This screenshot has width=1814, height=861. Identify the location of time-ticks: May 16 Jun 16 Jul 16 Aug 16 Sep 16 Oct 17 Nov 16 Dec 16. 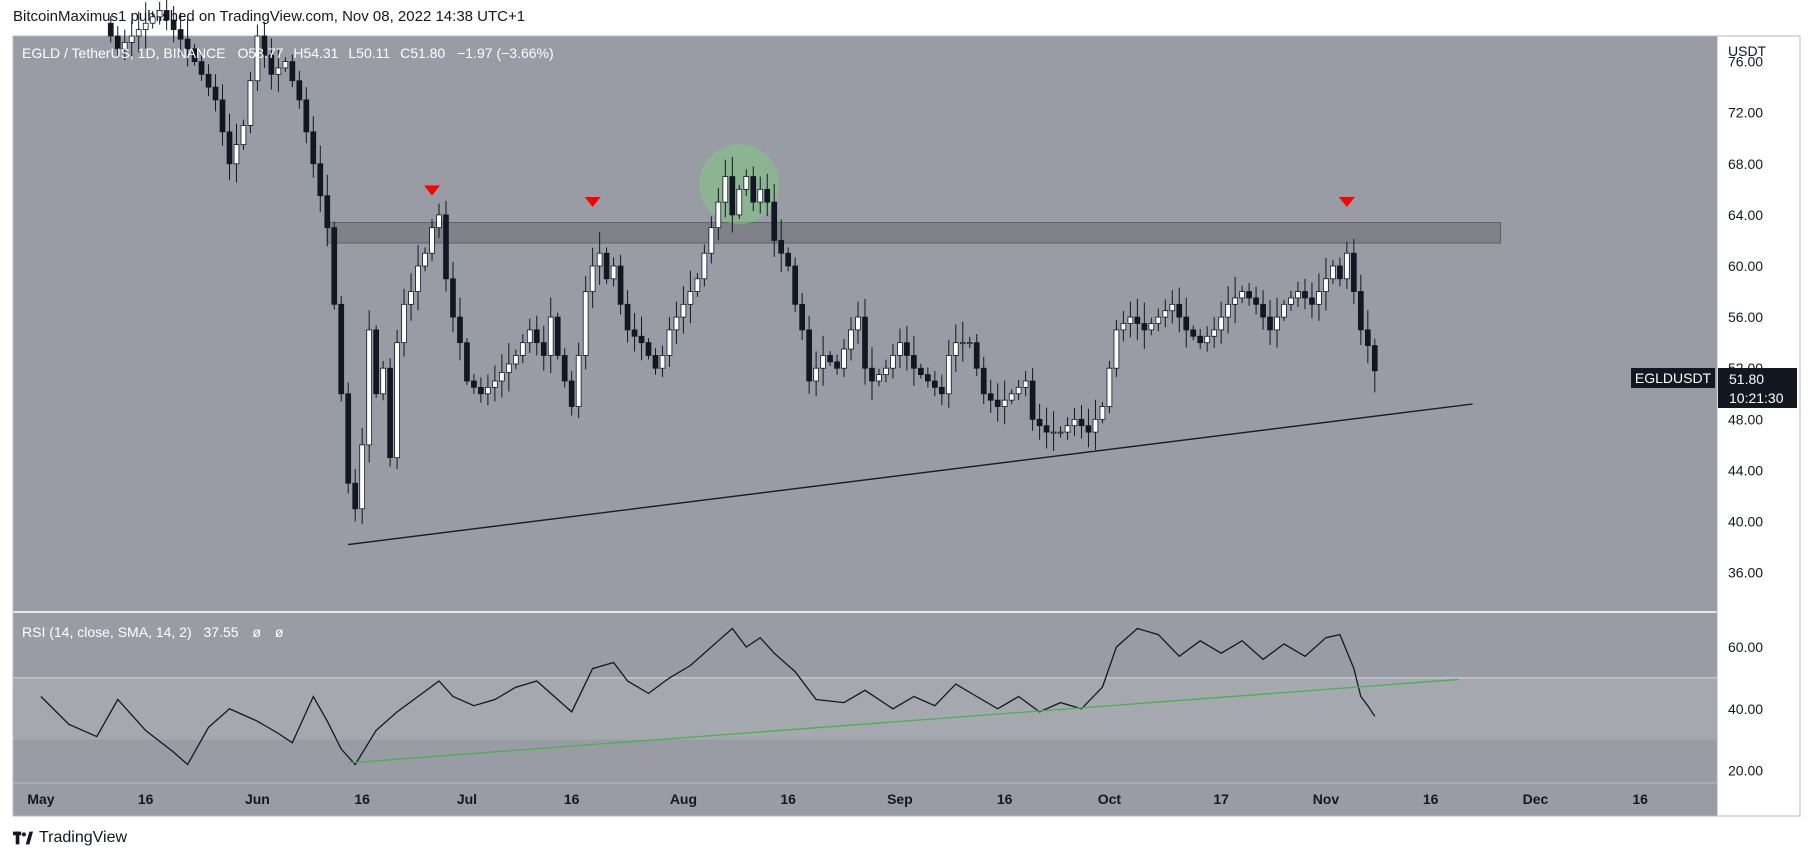
(837, 799).